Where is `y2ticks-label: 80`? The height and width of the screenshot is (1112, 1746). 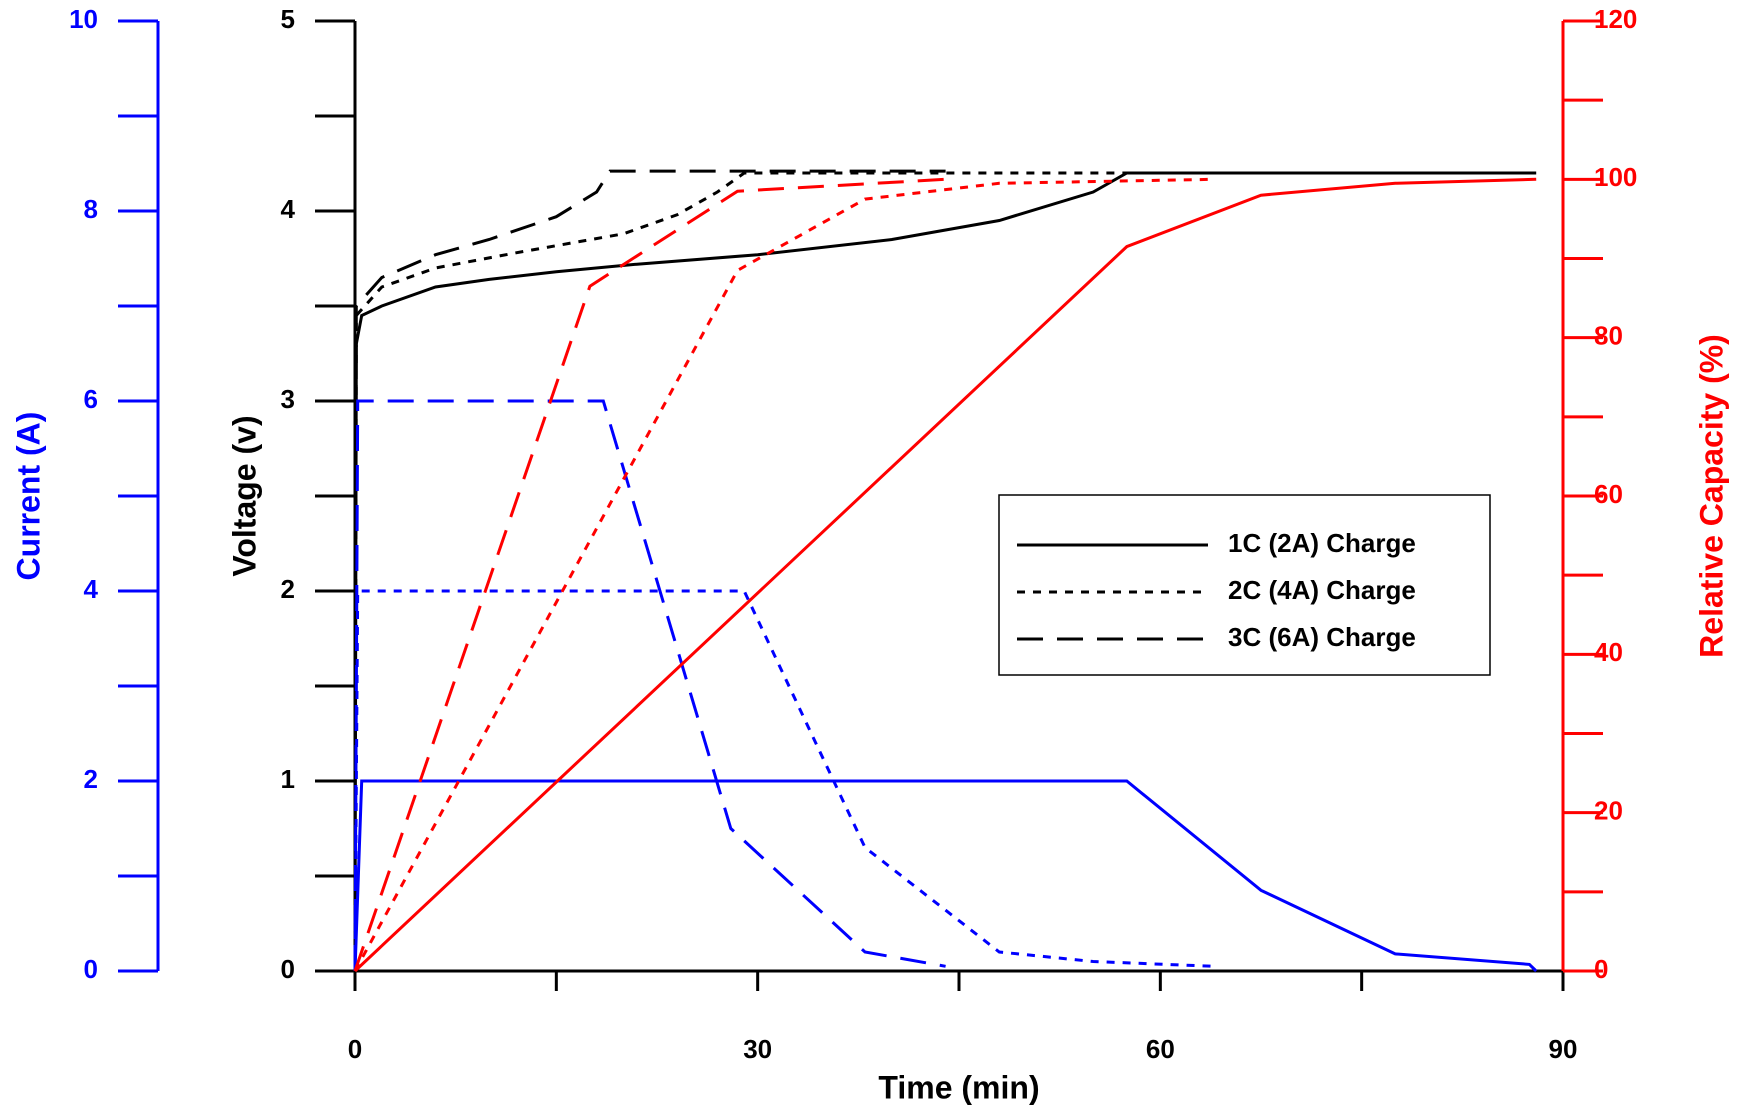 y2ticks-label: 80 is located at coordinates (1608, 336).